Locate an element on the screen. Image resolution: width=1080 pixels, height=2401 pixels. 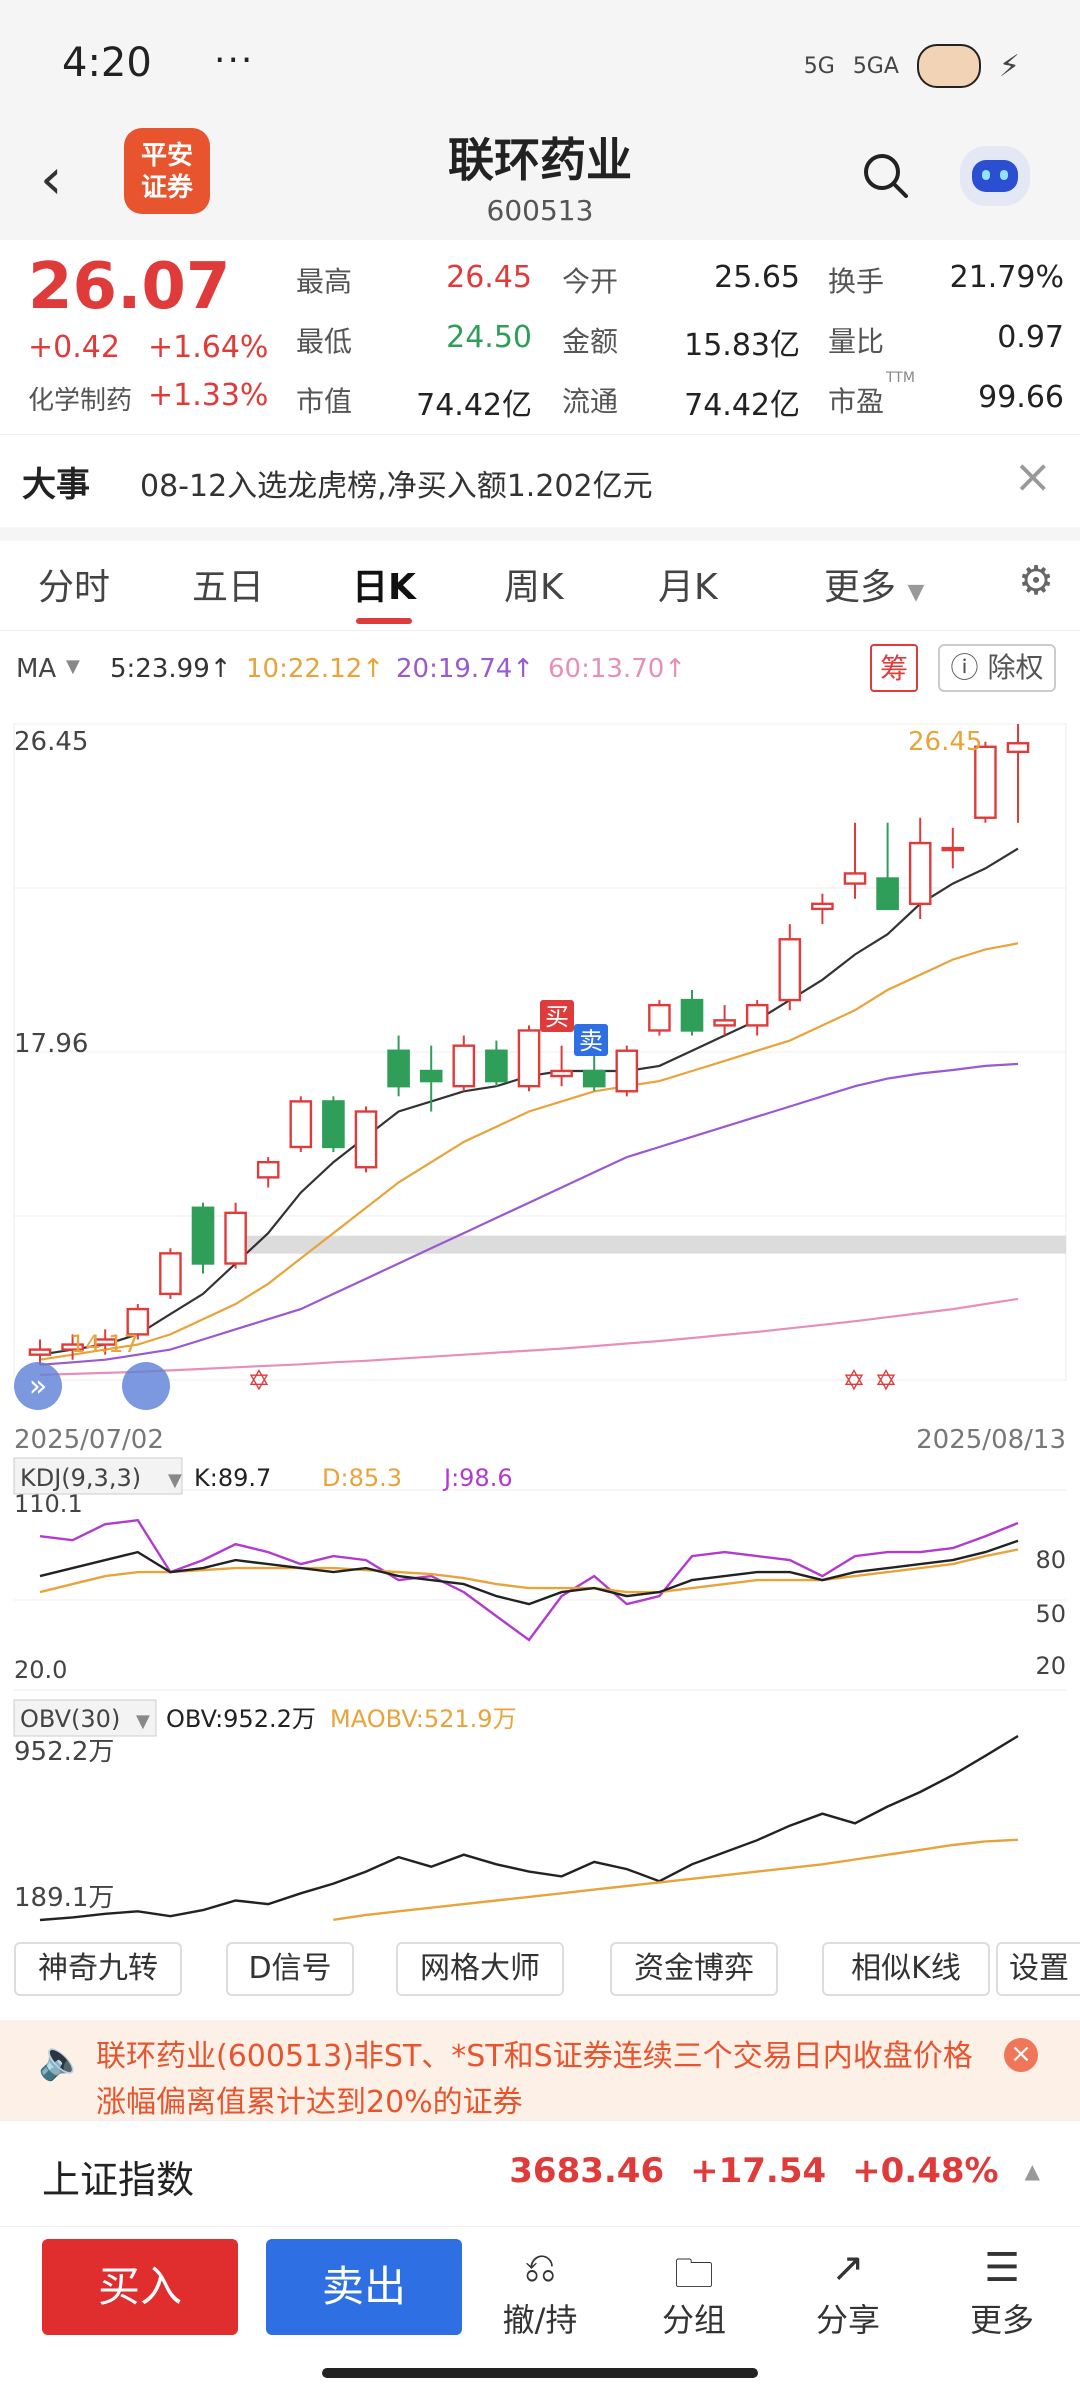
ma-label: MA is located at coordinates (36, 669).